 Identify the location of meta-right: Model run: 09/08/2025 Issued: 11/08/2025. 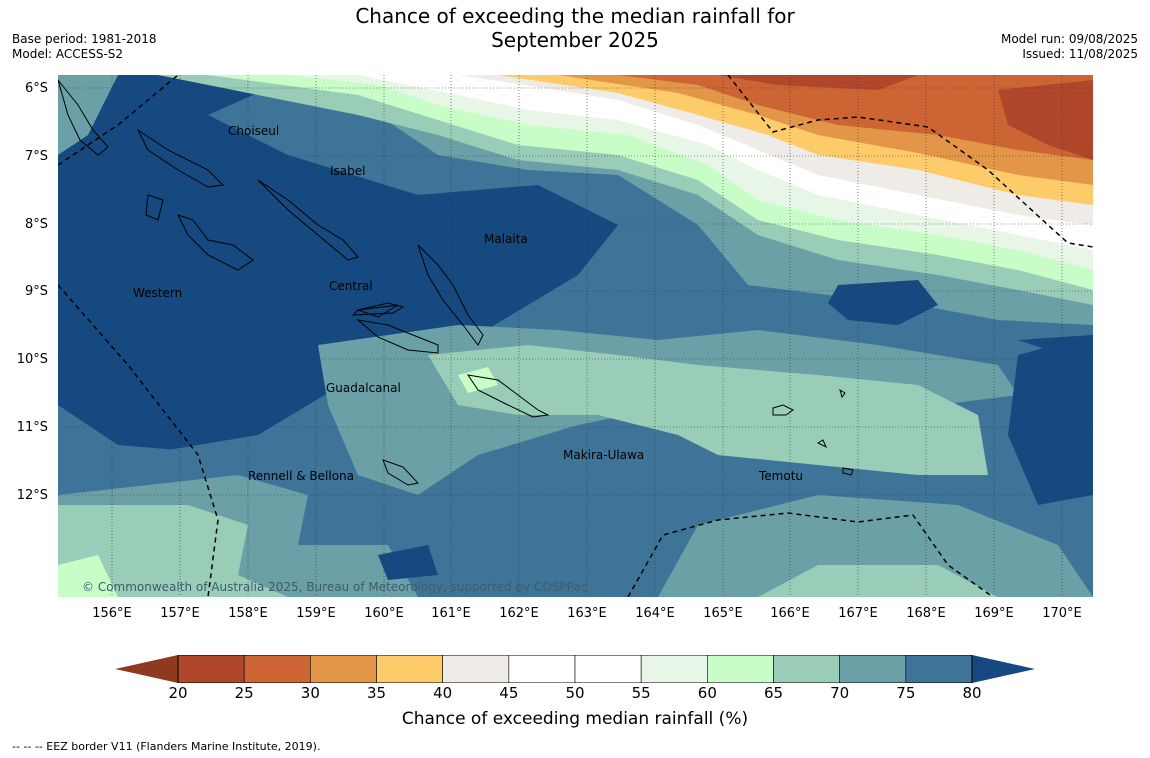
(1069, 47).